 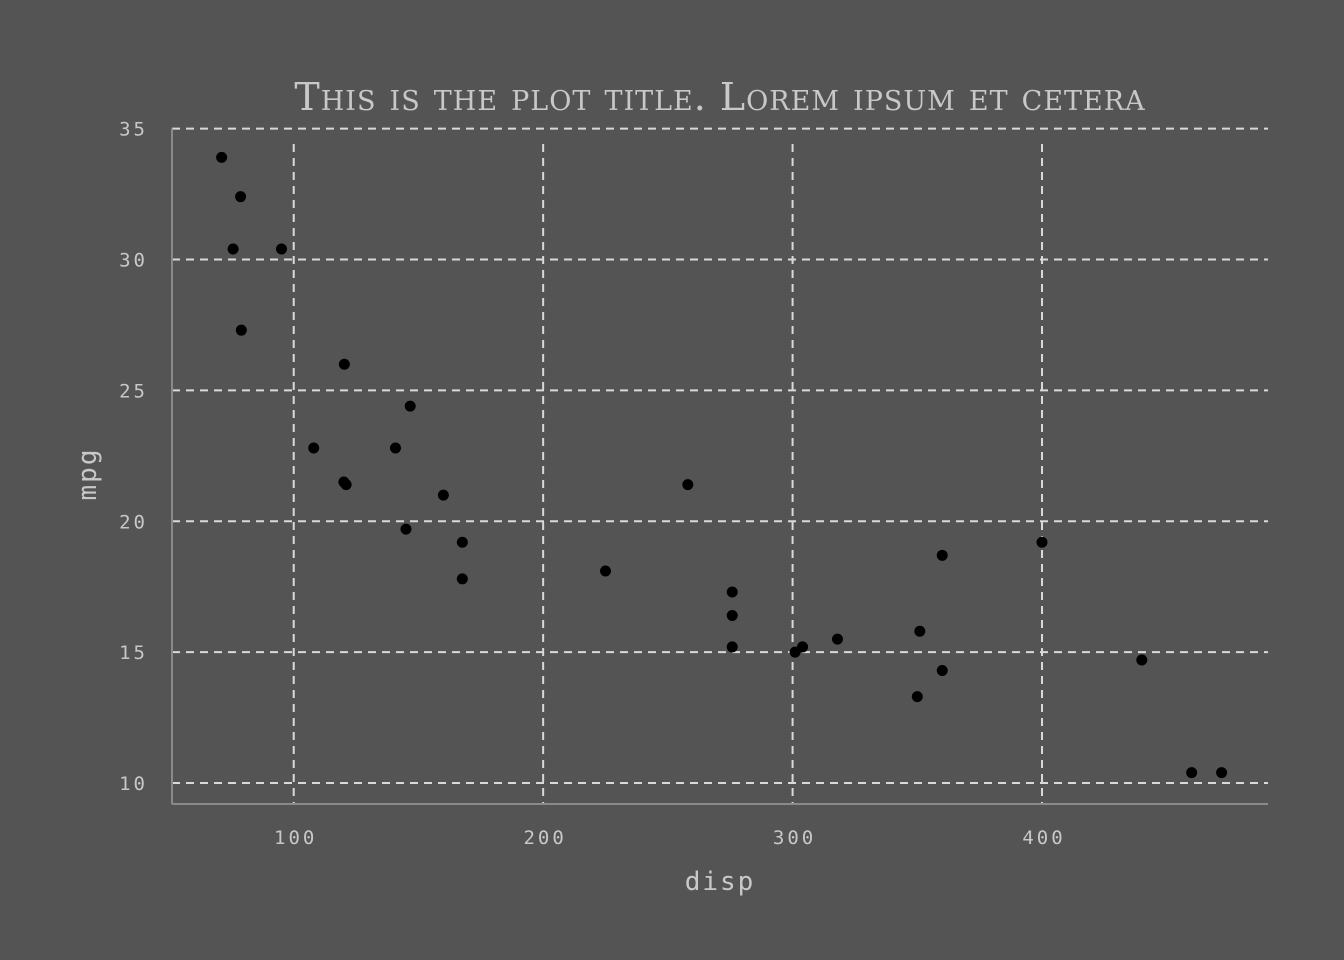 What do you see at coordinates (544, 838) in the screenshot?
I see `x-tick-label: 200` at bounding box center [544, 838].